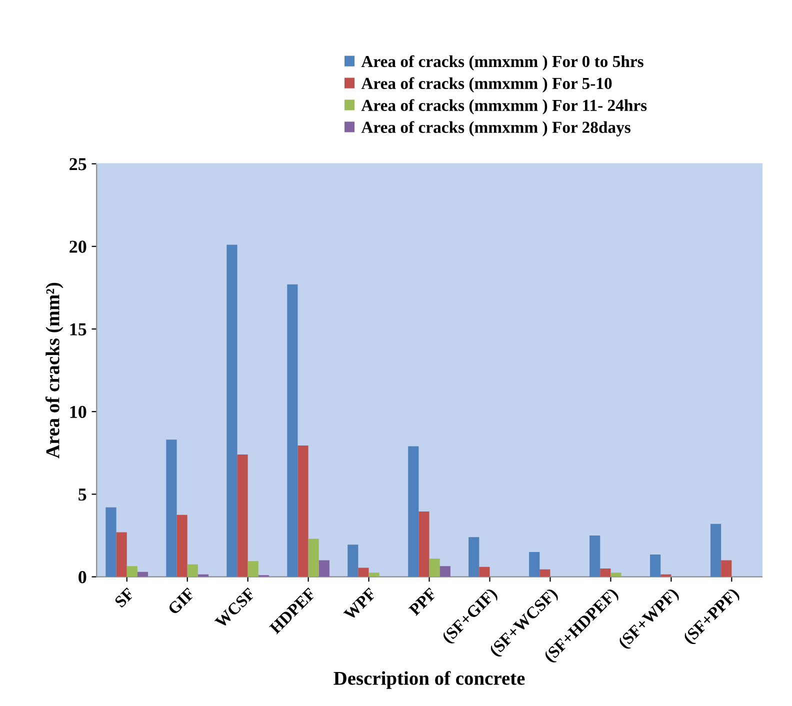 This screenshot has height=706, width=792. I want to click on y-tick-label: 0, so click(82, 577).